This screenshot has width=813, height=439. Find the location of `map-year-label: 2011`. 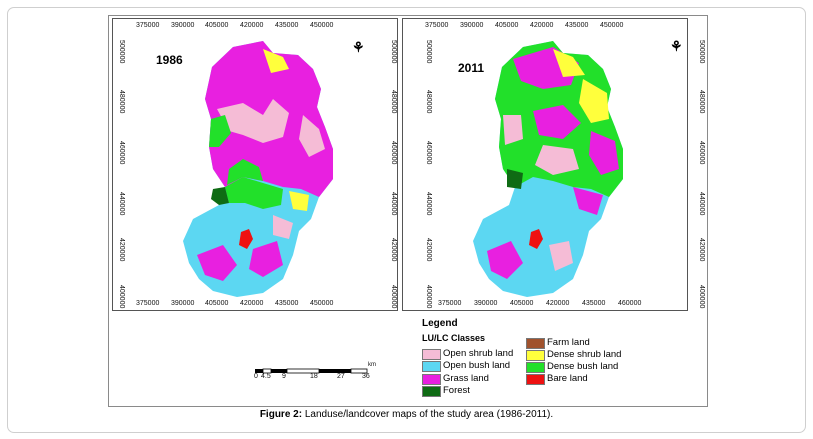

map-year-label: 2011 is located at coordinates (471, 68).